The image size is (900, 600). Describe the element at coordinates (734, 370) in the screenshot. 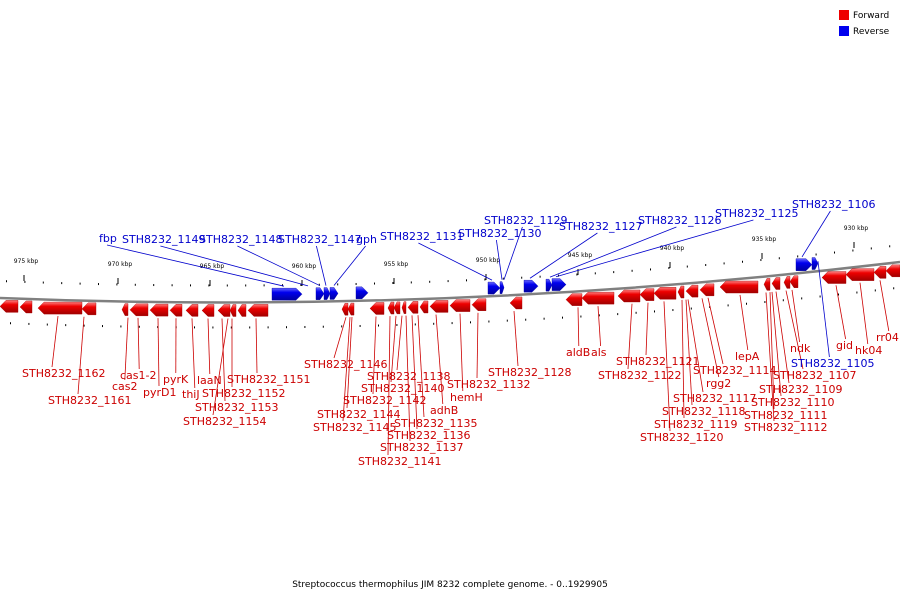

I see `forward-gene-label: STH8232_1114` at that location.